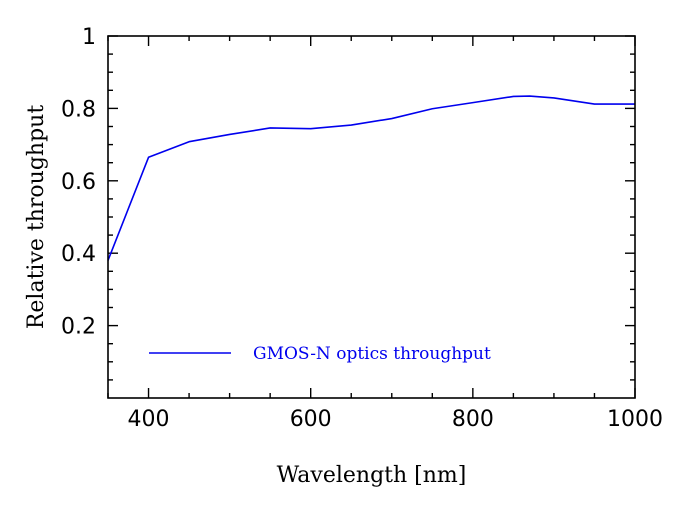 Image resolution: width=678 pixels, height=515 pixels. I want to click on x-tick-label: 600, so click(311, 419).